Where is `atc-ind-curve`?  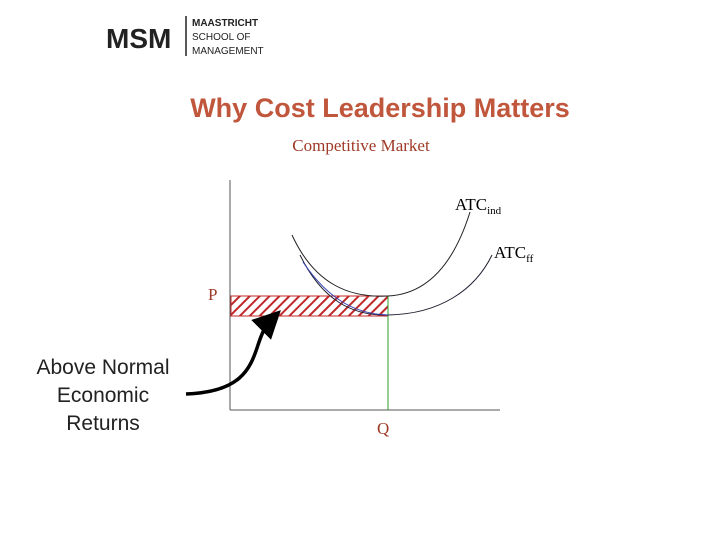 atc-ind-curve is located at coordinates (381, 254).